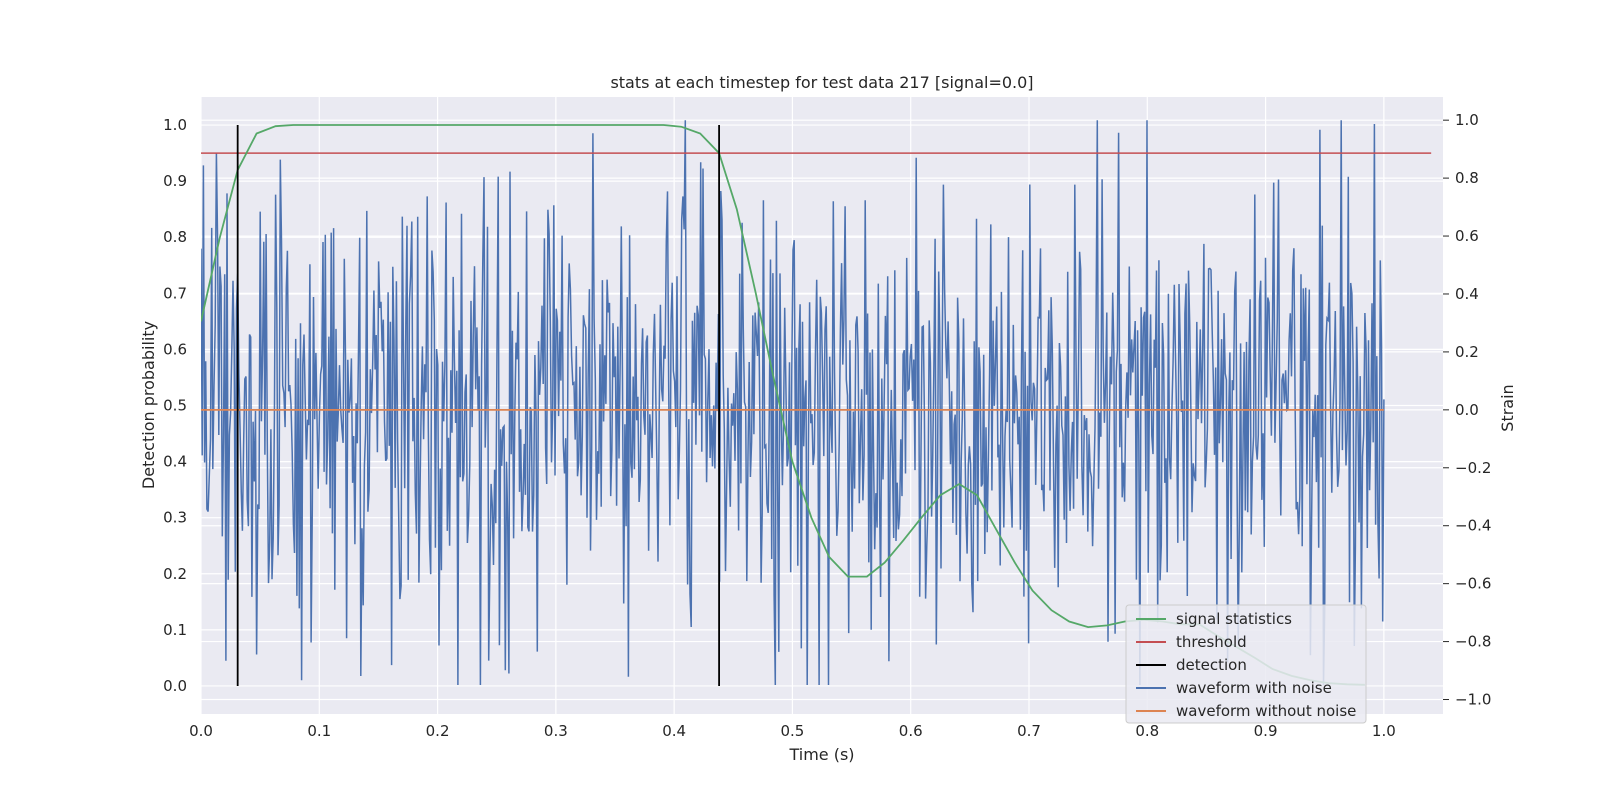 The height and width of the screenshot is (800, 1600). What do you see at coordinates (674, 731) in the screenshot?
I see `x-tick-label: 0.4` at bounding box center [674, 731].